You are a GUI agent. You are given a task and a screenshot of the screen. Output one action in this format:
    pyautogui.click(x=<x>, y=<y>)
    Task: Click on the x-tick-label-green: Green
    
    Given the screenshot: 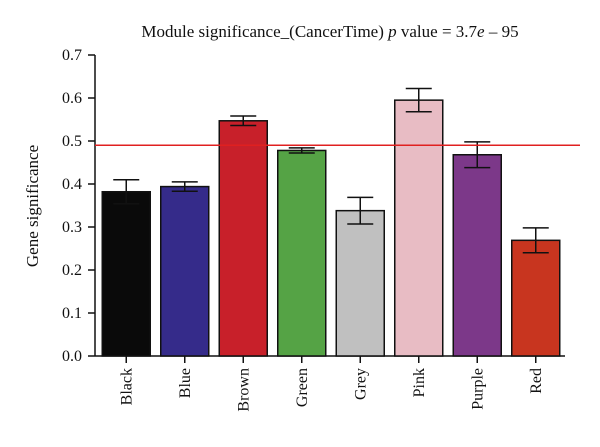 What is the action you would take?
    pyautogui.click(x=302, y=387)
    